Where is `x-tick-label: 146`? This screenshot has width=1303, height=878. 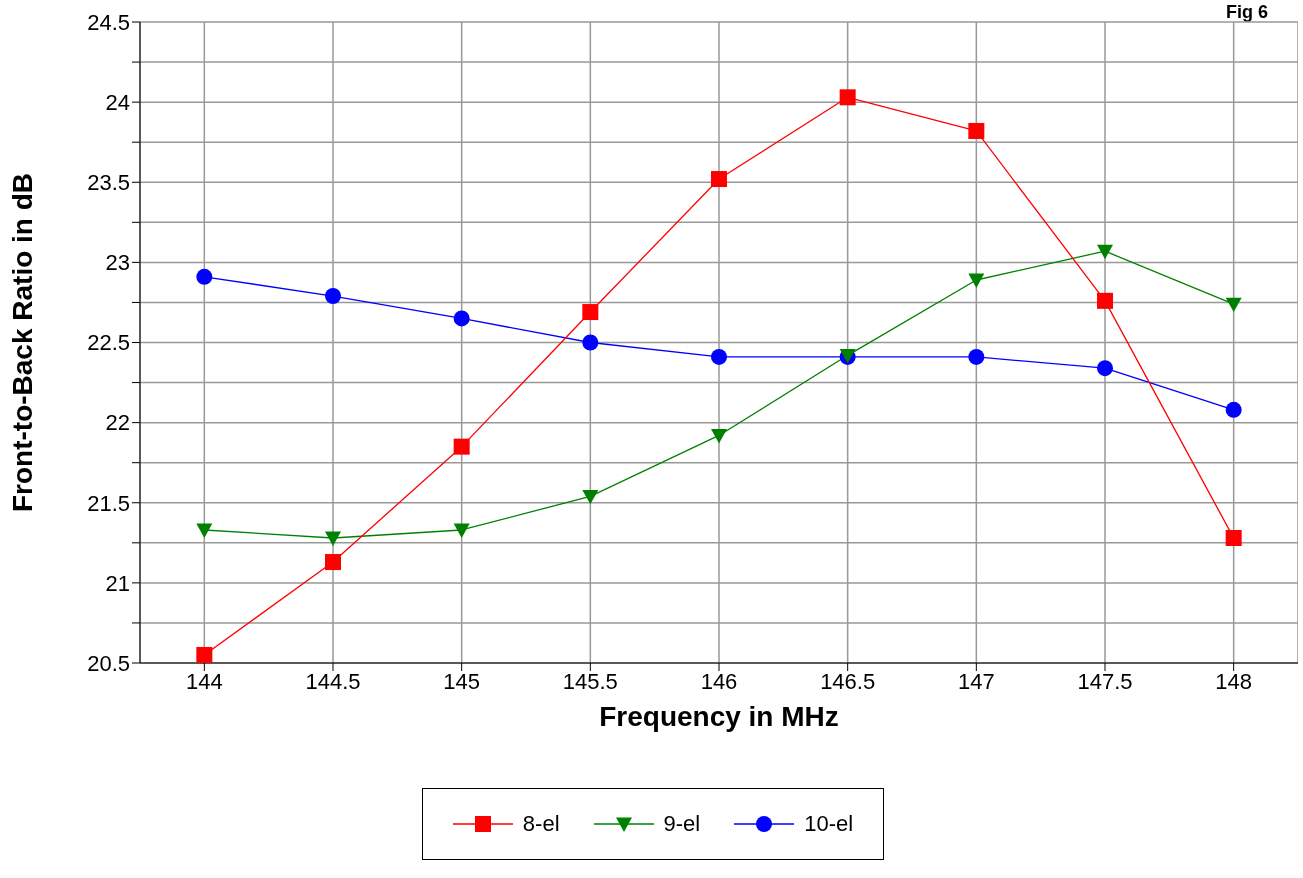
x-tick-label: 146 is located at coordinates (719, 681).